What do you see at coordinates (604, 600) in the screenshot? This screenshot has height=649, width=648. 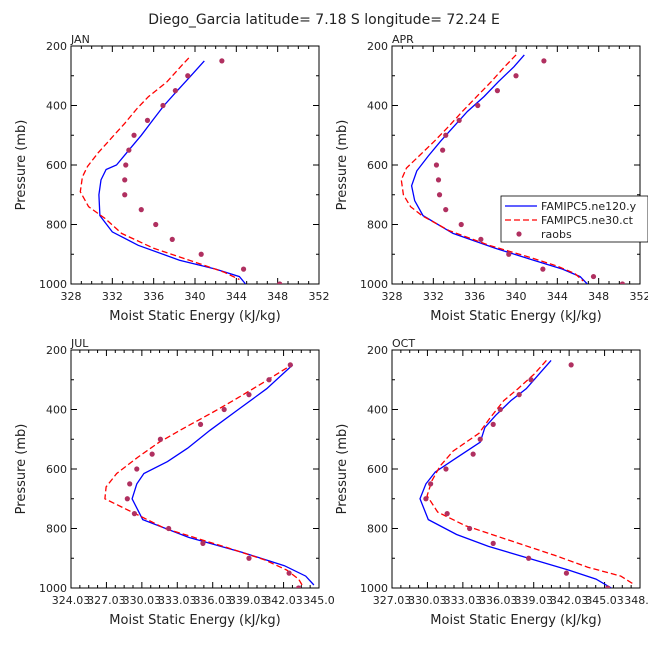 I see `x-tick-label: 345.03` at bounding box center [604, 600].